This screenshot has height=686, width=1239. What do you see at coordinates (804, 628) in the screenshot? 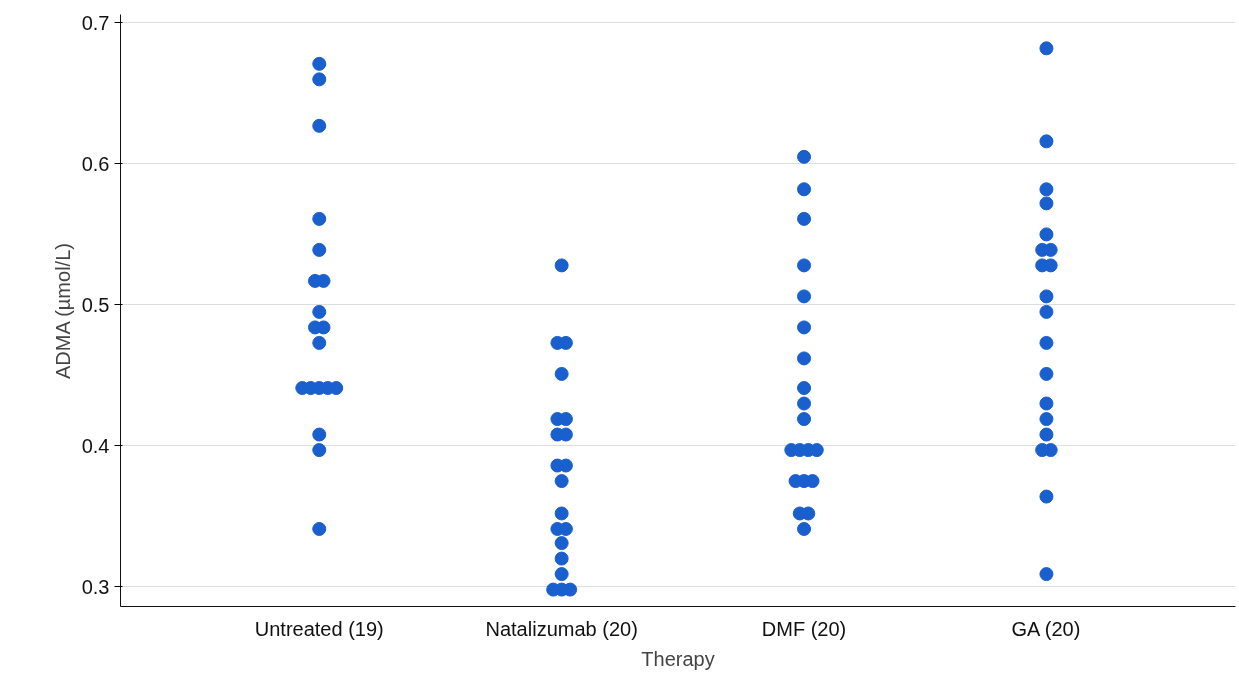
I see `x-tick-label: DMF (20)` at bounding box center [804, 628].